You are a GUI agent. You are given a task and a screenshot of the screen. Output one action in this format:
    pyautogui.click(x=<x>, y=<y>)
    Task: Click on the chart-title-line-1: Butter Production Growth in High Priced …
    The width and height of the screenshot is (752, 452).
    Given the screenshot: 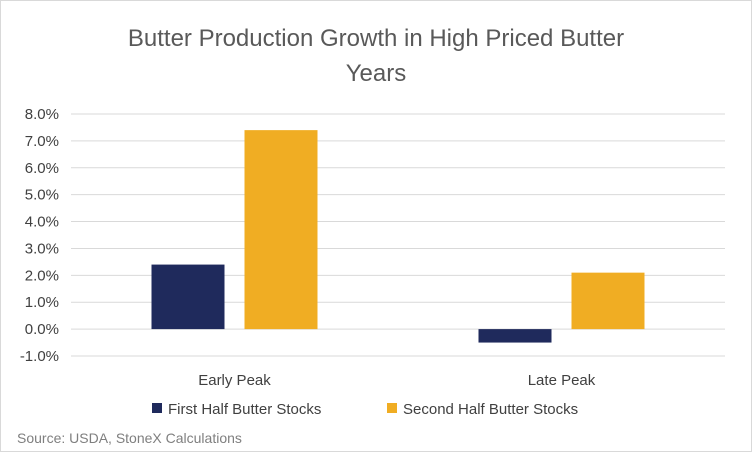 What is the action you would take?
    pyautogui.click(x=376, y=38)
    